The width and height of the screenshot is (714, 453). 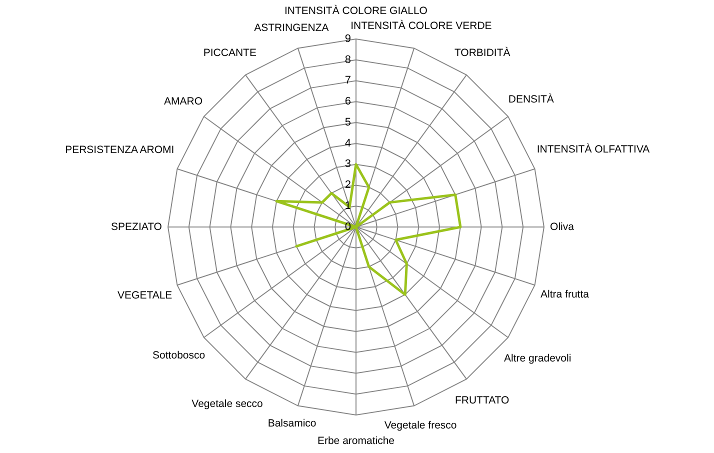 I want to click on y-tick-label: 6, so click(x=347, y=102).